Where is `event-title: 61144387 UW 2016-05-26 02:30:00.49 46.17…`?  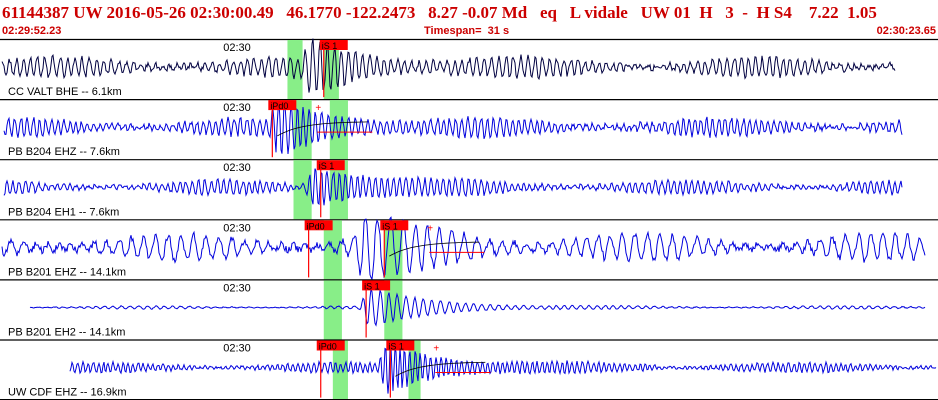 event-title: 61144387 UW 2016-05-26 02:30:00.49 46.17… is located at coordinates (439, 12).